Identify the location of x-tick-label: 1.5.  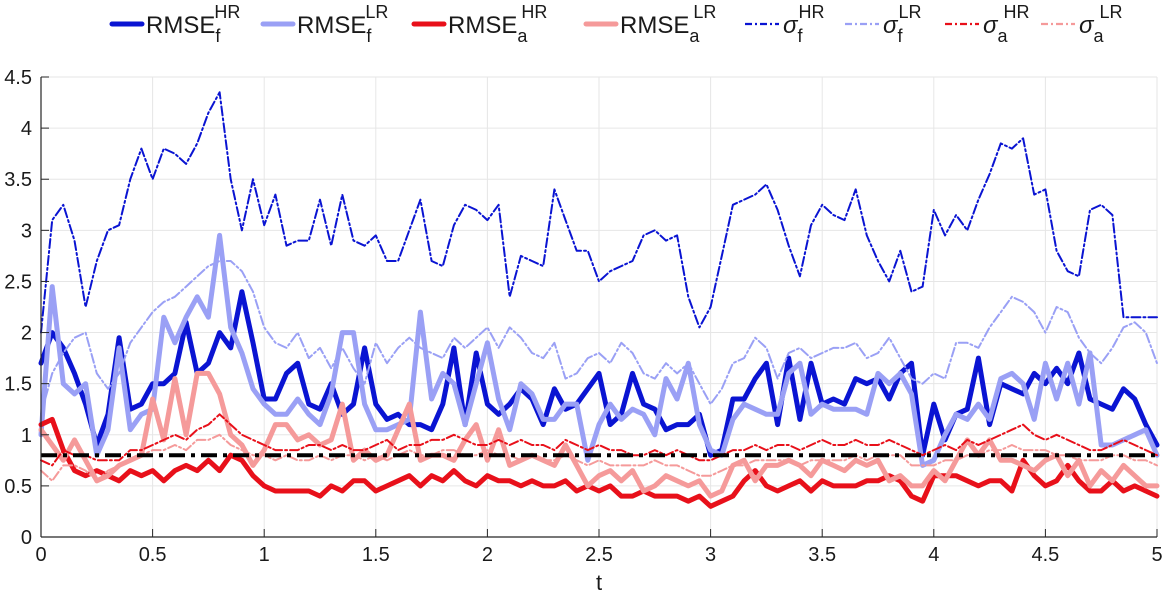
(376, 555).